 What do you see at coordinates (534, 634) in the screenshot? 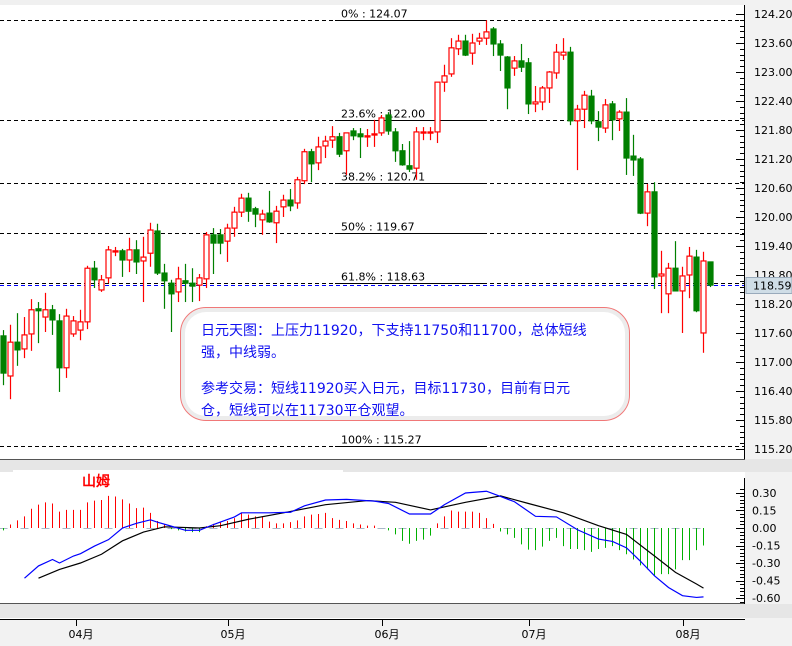
I see `date-axis-label: 07月` at bounding box center [534, 634].